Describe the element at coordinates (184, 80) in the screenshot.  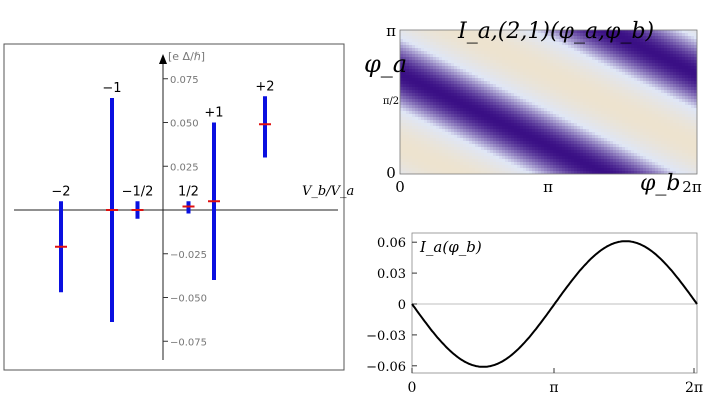
I see `y-tick-label: 0.075` at that location.